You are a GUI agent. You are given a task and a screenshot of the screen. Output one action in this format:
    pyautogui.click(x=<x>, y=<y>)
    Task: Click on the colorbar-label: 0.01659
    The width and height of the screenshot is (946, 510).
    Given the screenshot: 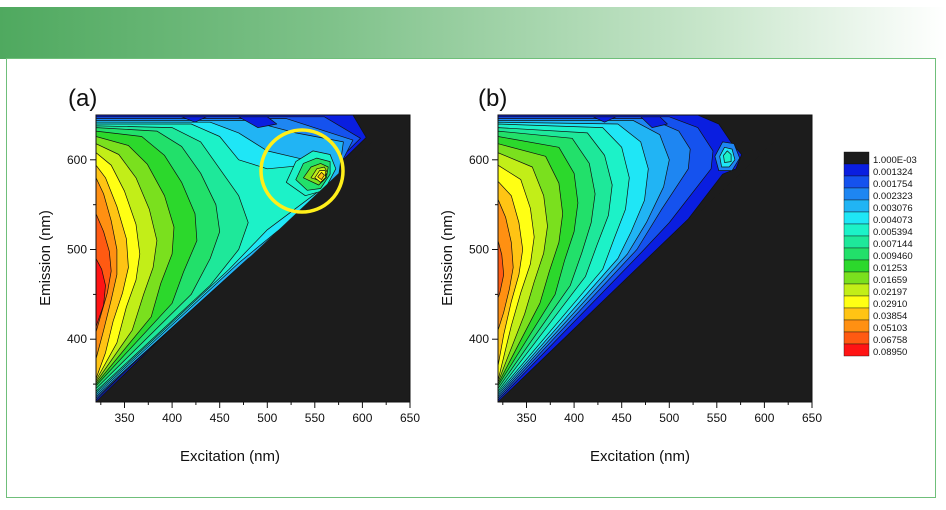 What is the action you would take?
    pyautogui.click(x=890, y=280)
    